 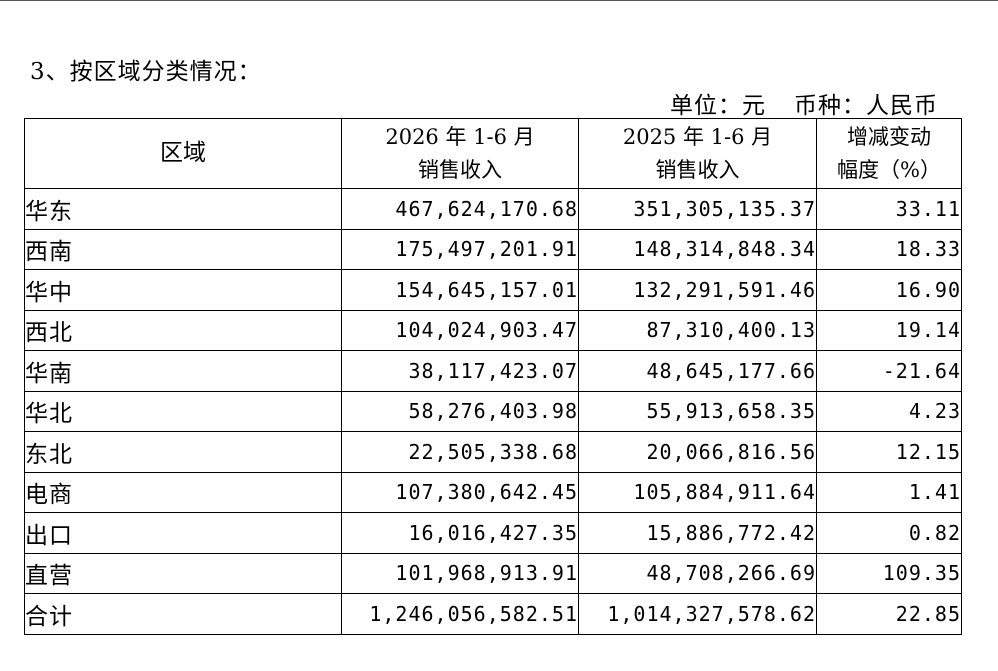 What do you see at coordinates (183, 209) in the screenshot?
I see `region-cell: 华东` at bounding box center [183, 209].